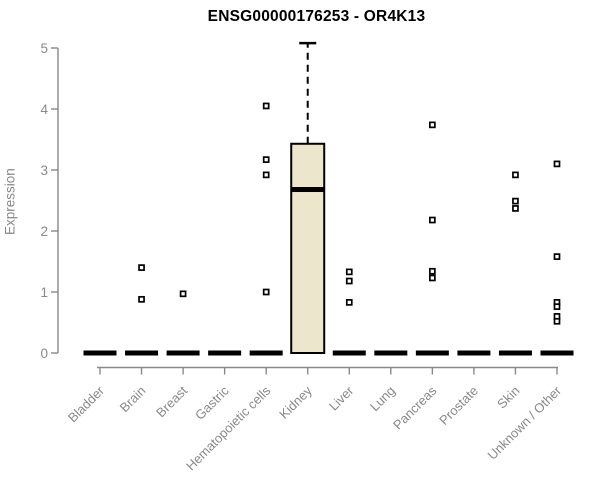 This screenshot has height=500, width=600. Describe the element at coordinates (44, 231) in the screenshot. I see `y-tick-label: 2` at that location.